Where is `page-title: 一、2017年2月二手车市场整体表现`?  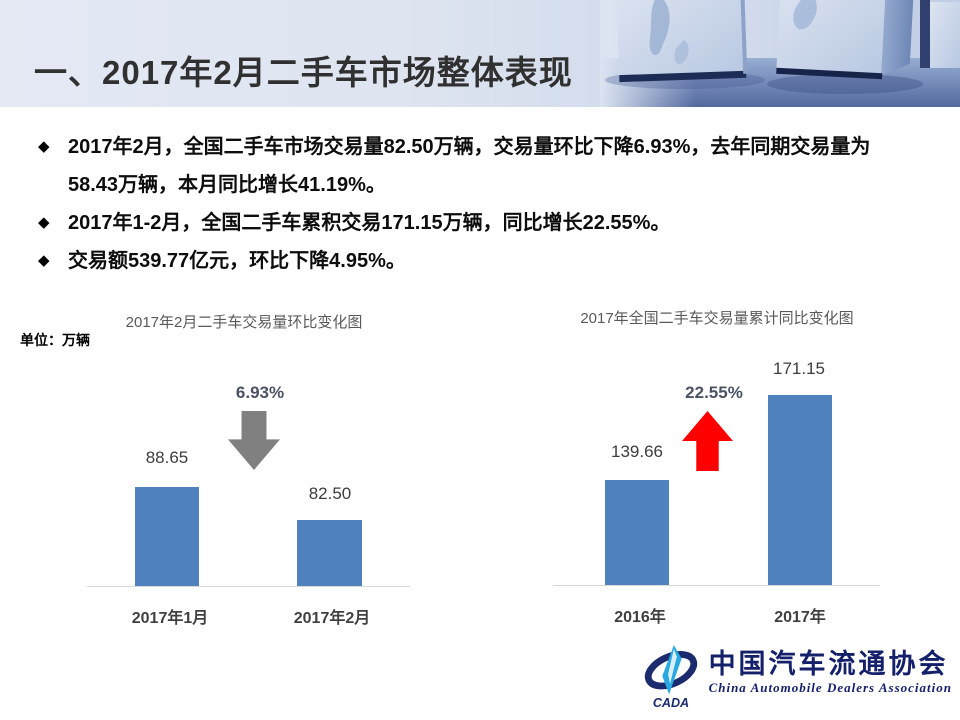
page-title: 一、2017年2月二手车市场整体表现 is located at coordinates (303, 72).